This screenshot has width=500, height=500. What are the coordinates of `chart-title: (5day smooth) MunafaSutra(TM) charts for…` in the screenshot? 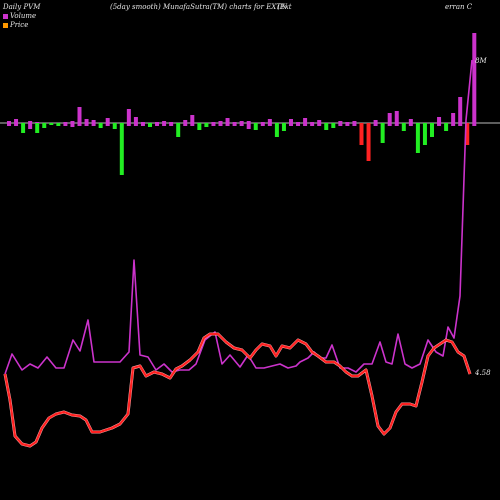 It's located at (199, 7).